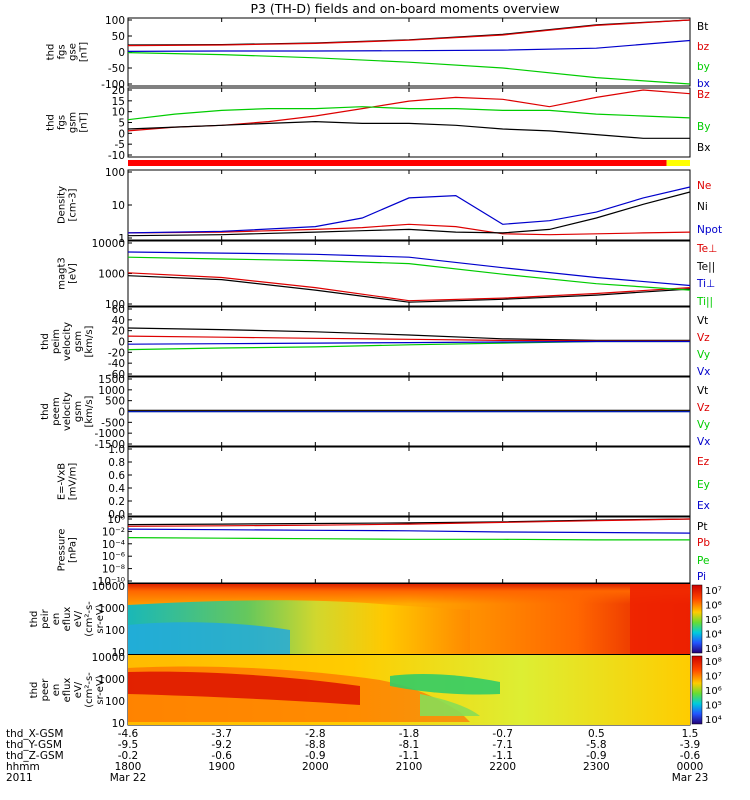 This screenshot has width=750, height=800. What do you see at coordinates (111, 582) in the screenshot?
I see `y-tick-label: 10⁻¹⁰` at bounding box center [111, 582].